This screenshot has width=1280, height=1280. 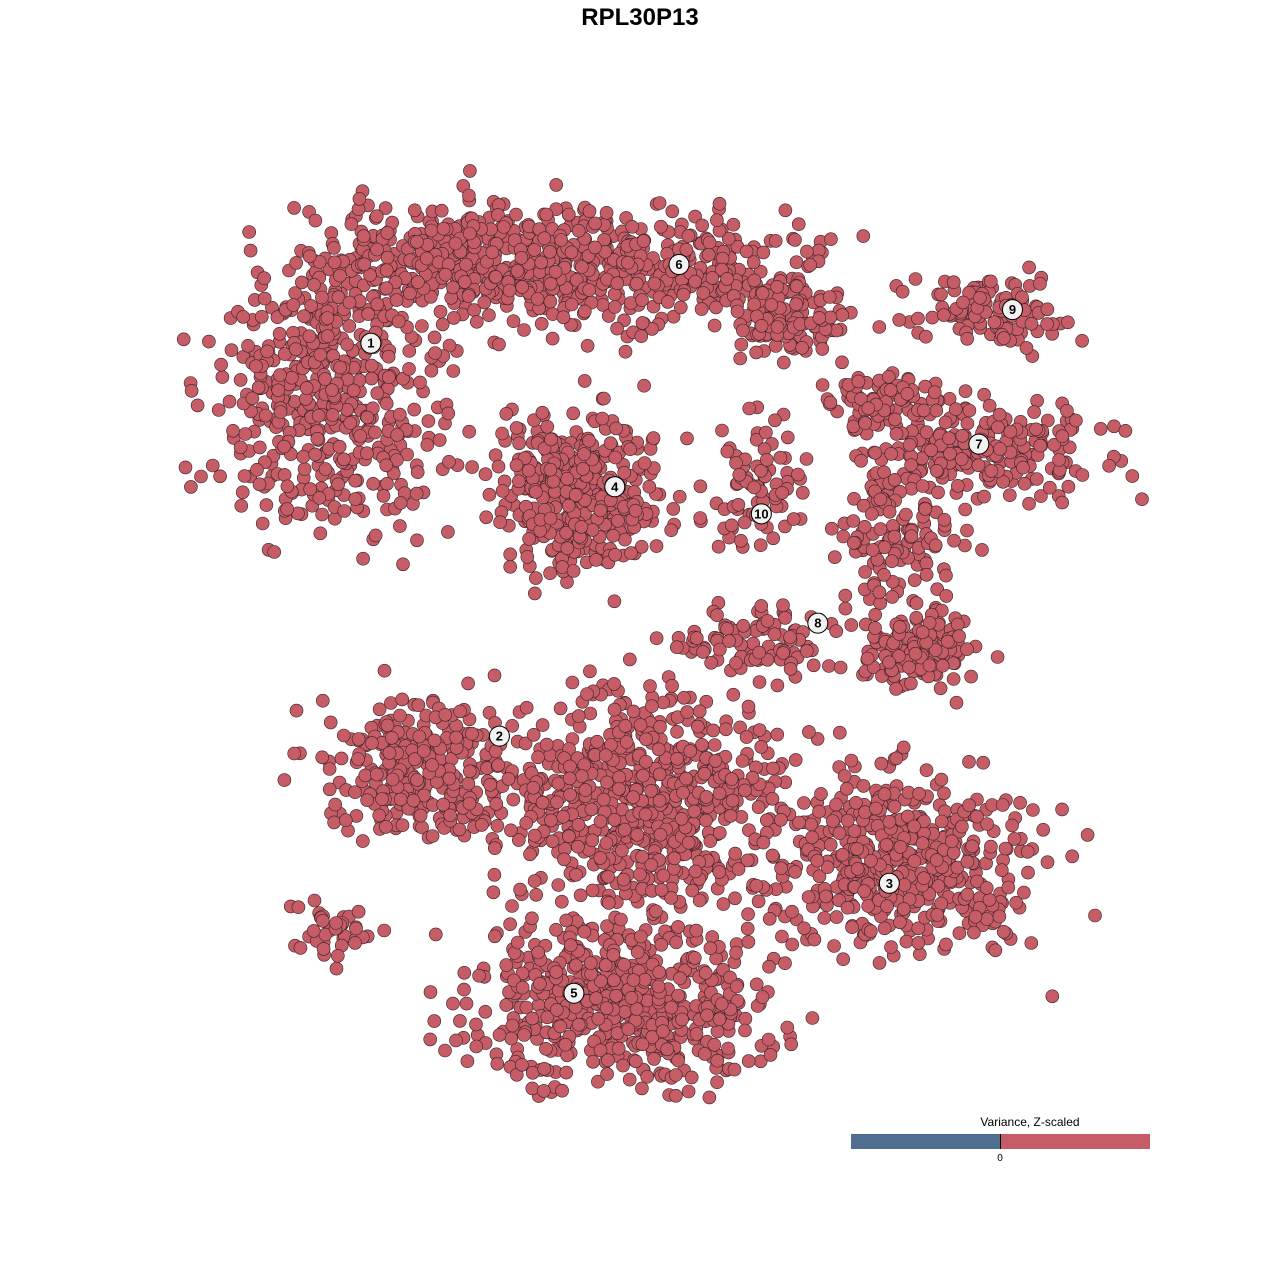 I want to click on legend-low-segment, so click(x=925, y=1141).